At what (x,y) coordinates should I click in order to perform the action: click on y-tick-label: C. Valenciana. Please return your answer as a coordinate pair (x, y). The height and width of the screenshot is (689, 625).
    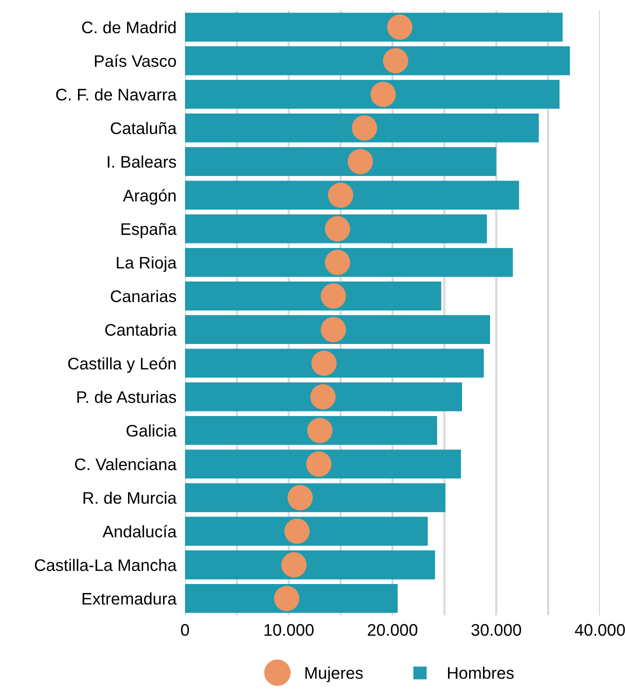
    Looking at the image, I should click on (125, 464).